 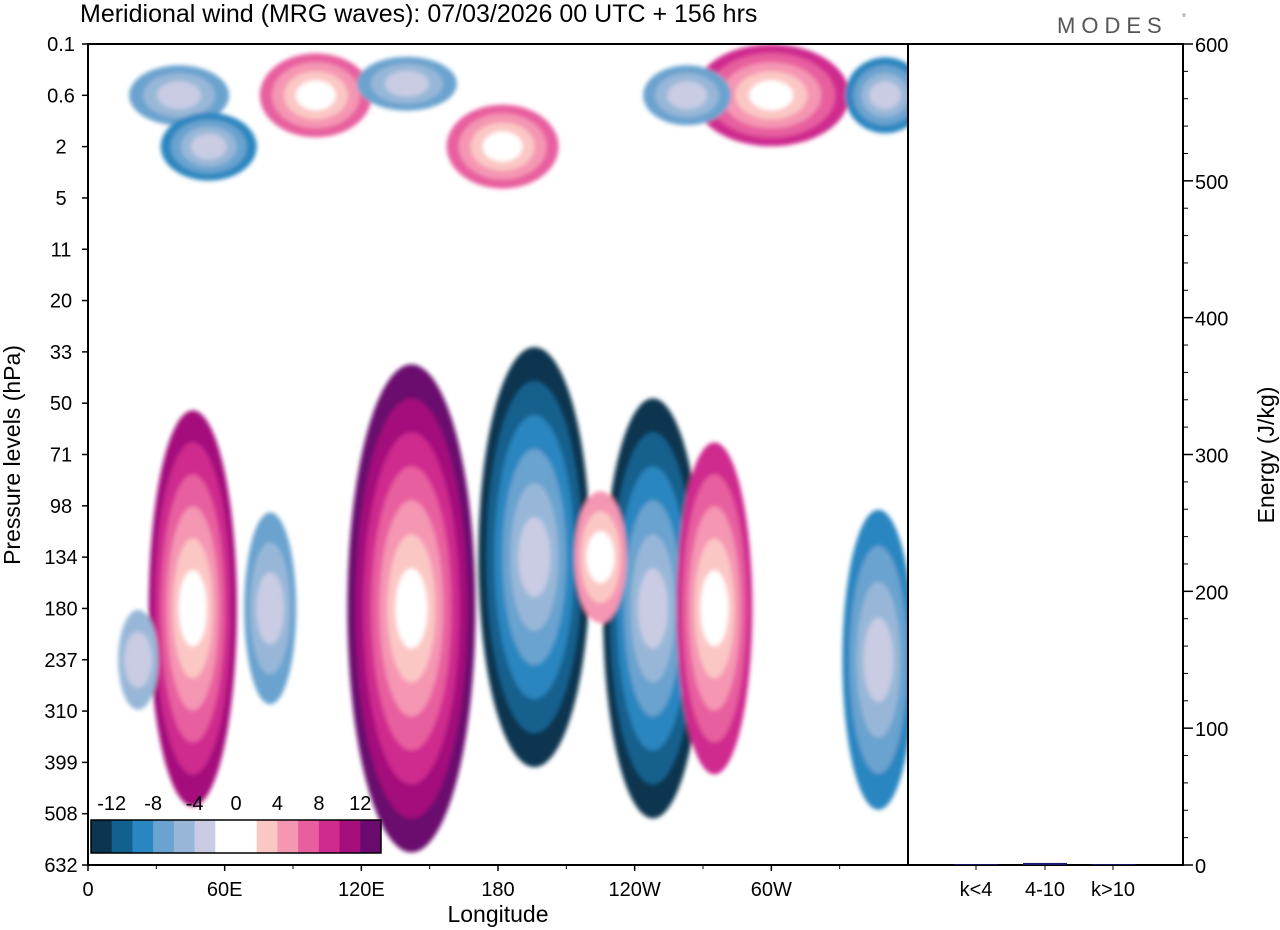 What do you see at coordinates (318, 804) in the screenshot?
I see `colorbar-label: 8` at bounding box center [318, 804].